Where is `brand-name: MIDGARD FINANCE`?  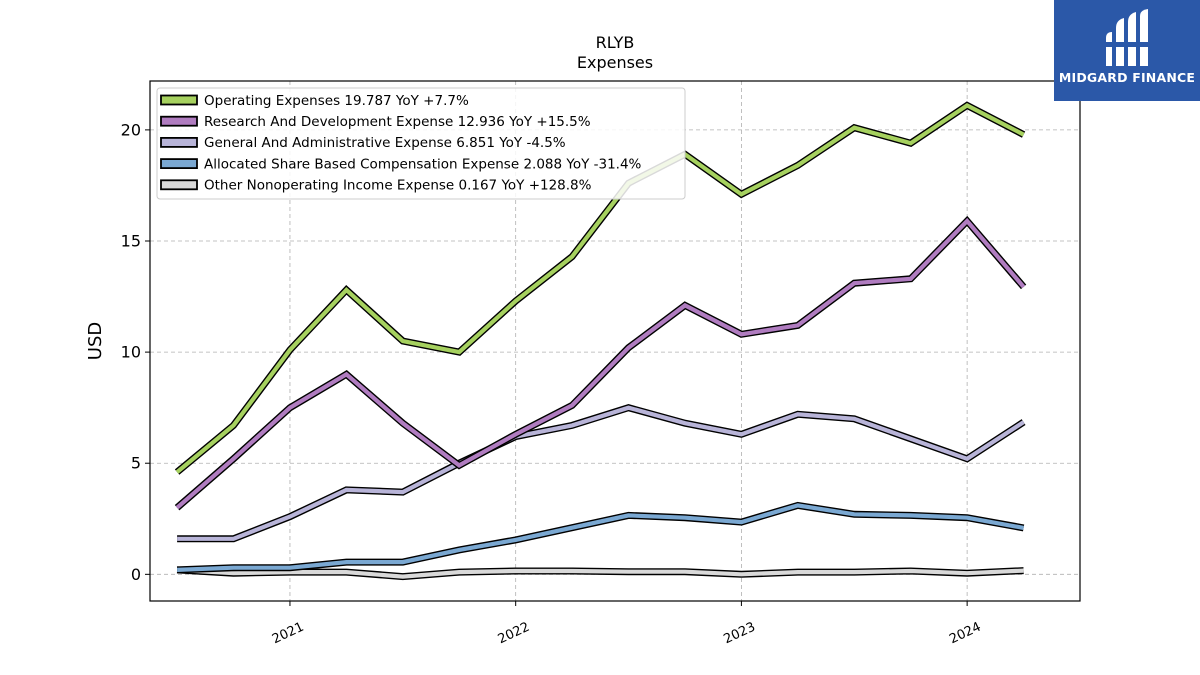 brand-name: MIDGARD FINANCE is located at coordinates (1127, 77).